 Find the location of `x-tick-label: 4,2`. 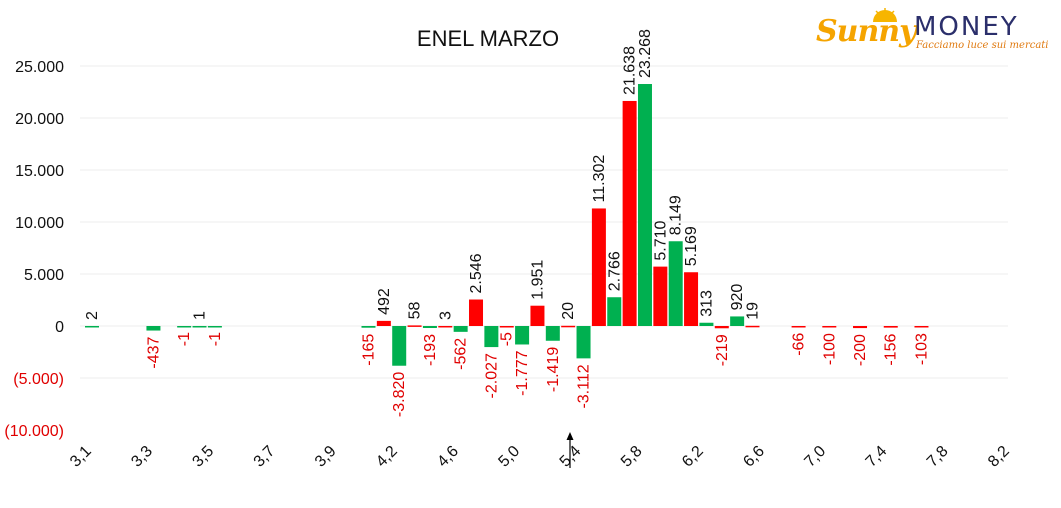

x-tick-label: 4,2 is located at coordinates (387, 457).